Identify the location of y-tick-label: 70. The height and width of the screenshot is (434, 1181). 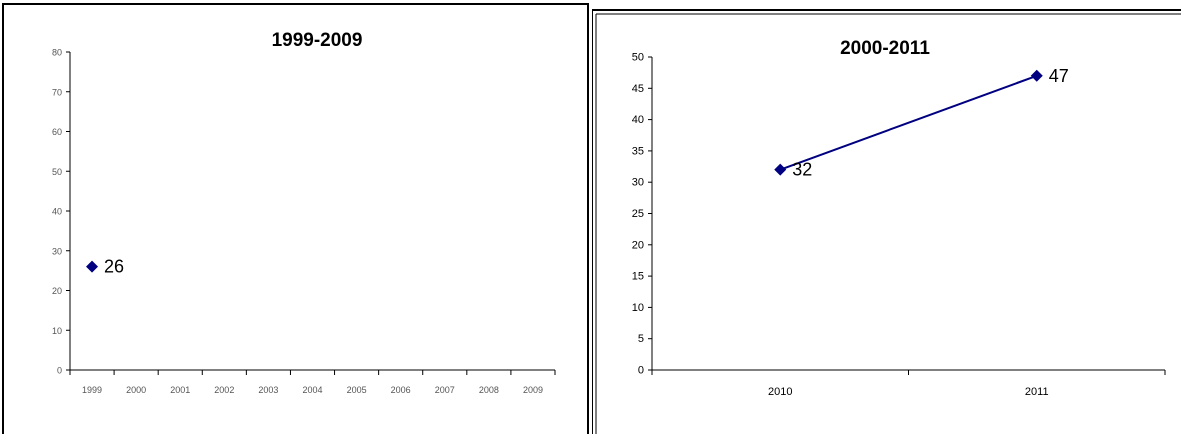
(57, 92).